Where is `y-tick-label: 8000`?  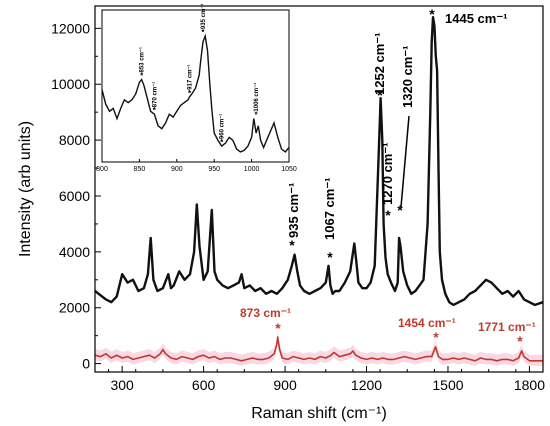 y-tick-label: 8000 is located at coordinates (74, 140).